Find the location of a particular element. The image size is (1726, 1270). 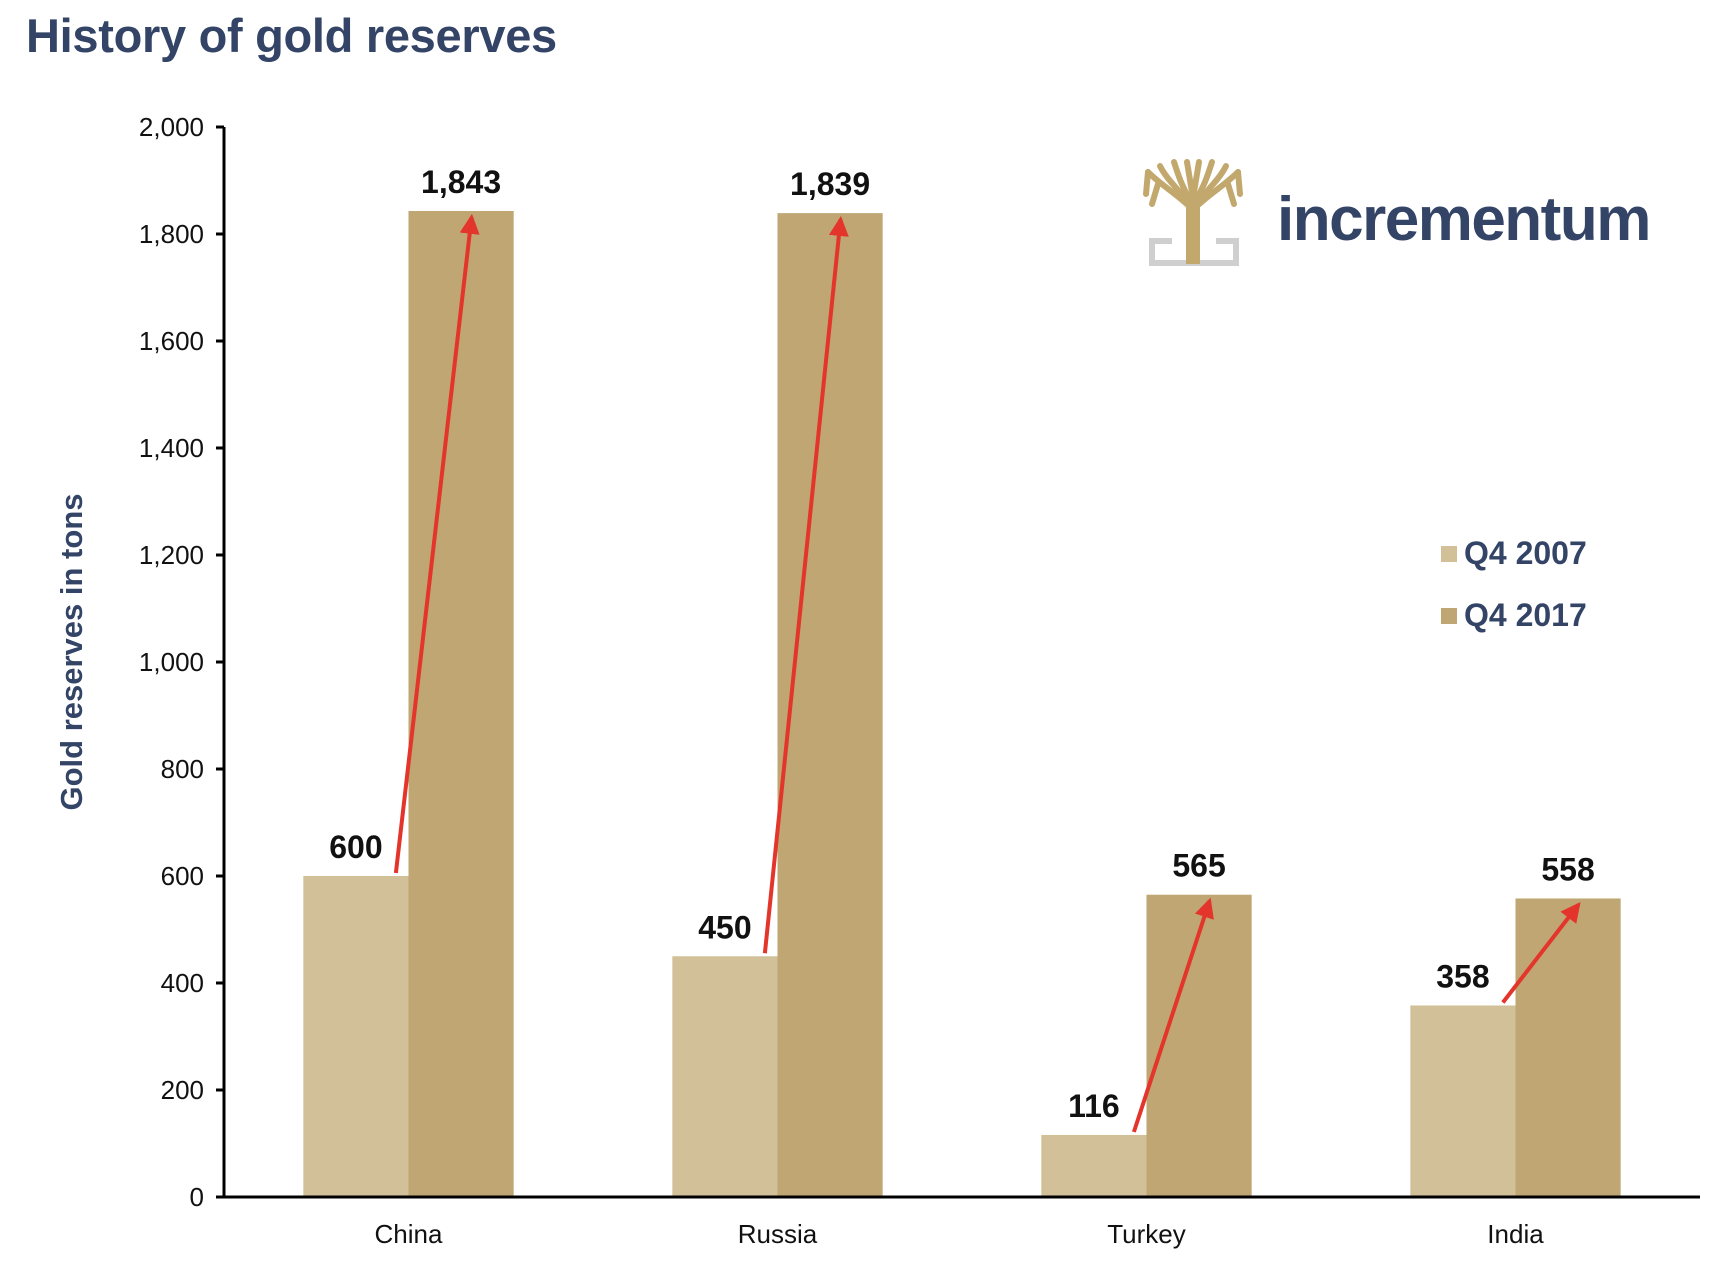

y-tick-label: 2,000 is located at coordinates (171, 127).